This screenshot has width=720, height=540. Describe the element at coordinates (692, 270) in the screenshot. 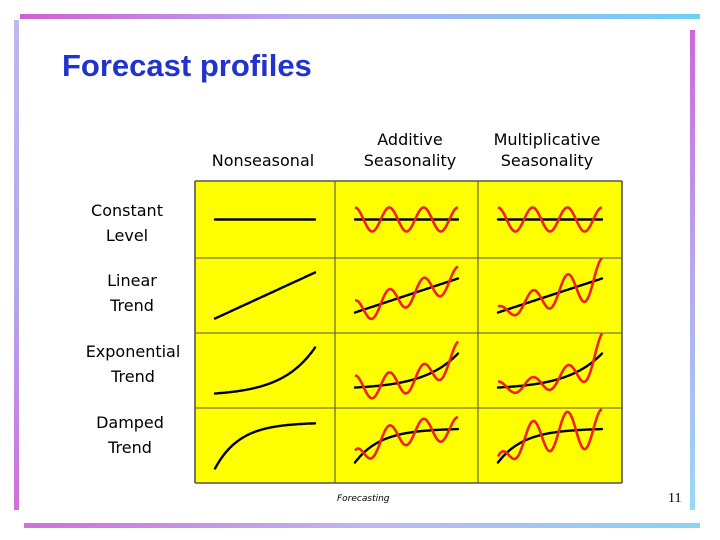

I see `right-accent-bar` at that location.